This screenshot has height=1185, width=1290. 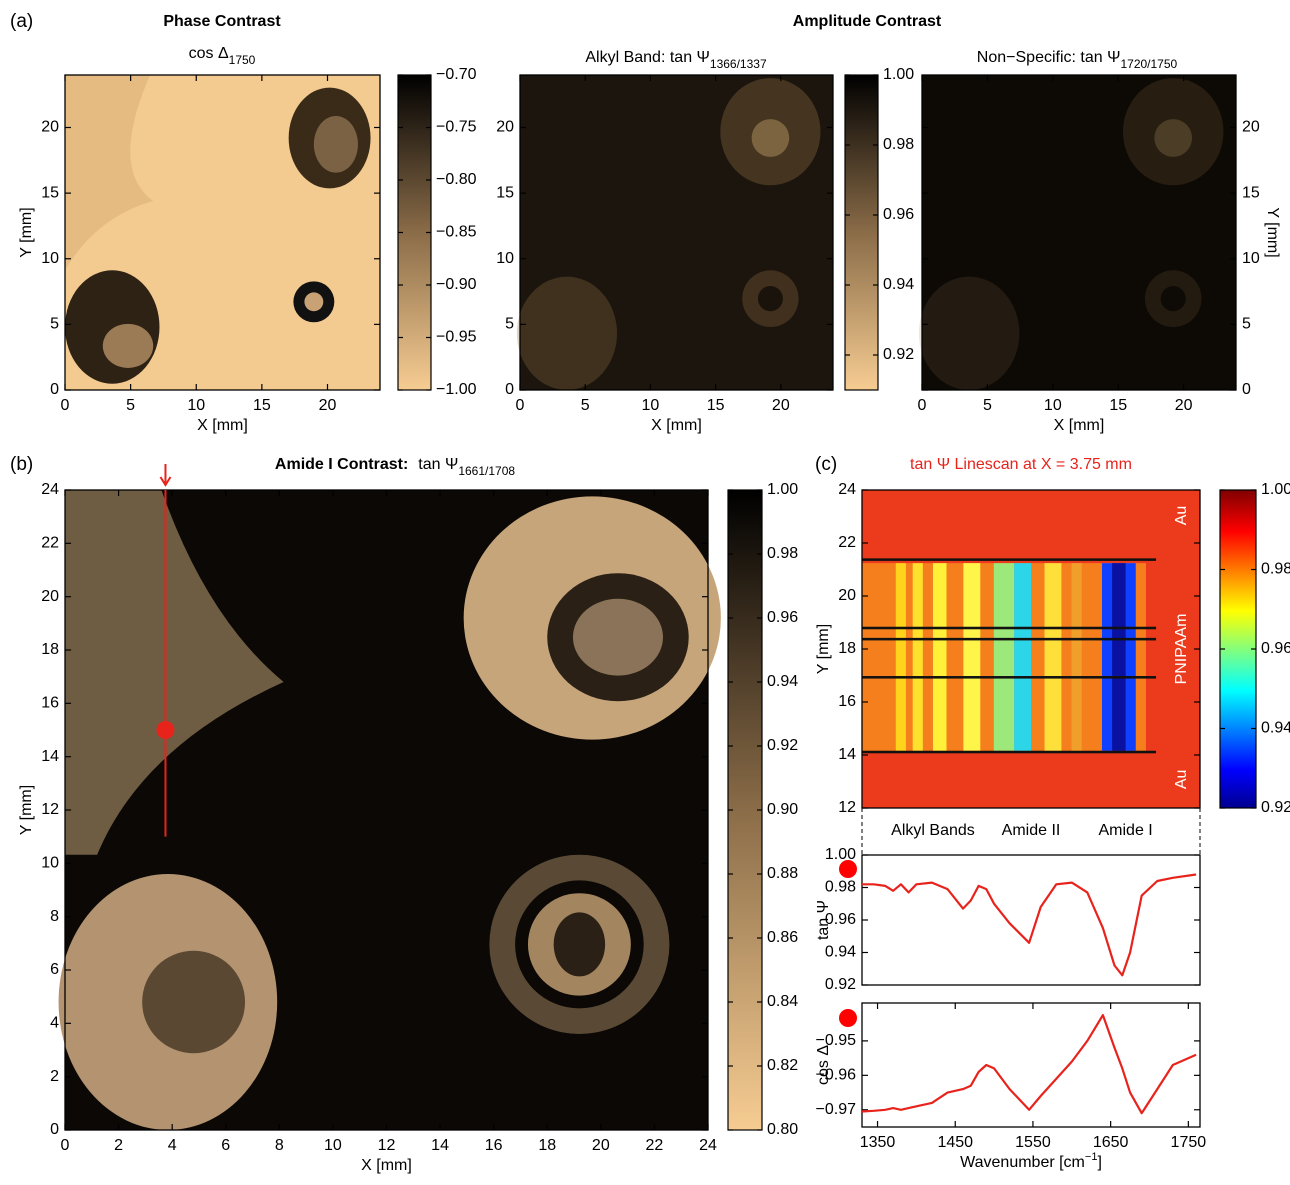 What do you see at coordinates (494, 1145) in the screenshot?
I see `x-tick-label: 16` at bounding box center [494, 1145].